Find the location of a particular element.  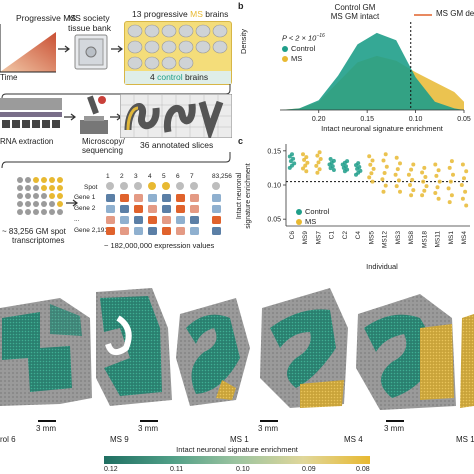

arrow-icon is located at coordinates (70, 117).